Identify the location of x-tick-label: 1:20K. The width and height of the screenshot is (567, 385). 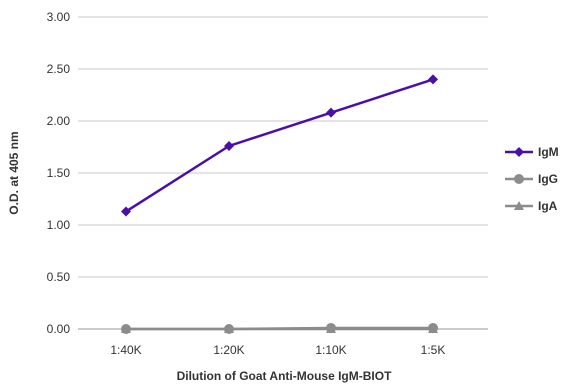
(228, 350).